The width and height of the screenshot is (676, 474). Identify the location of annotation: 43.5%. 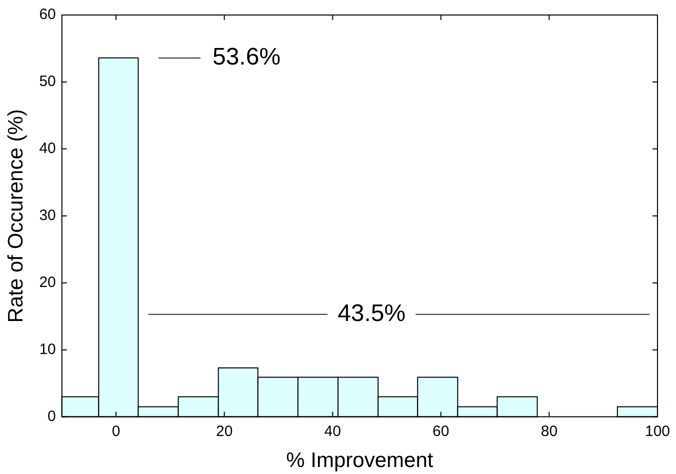
(372, 313).